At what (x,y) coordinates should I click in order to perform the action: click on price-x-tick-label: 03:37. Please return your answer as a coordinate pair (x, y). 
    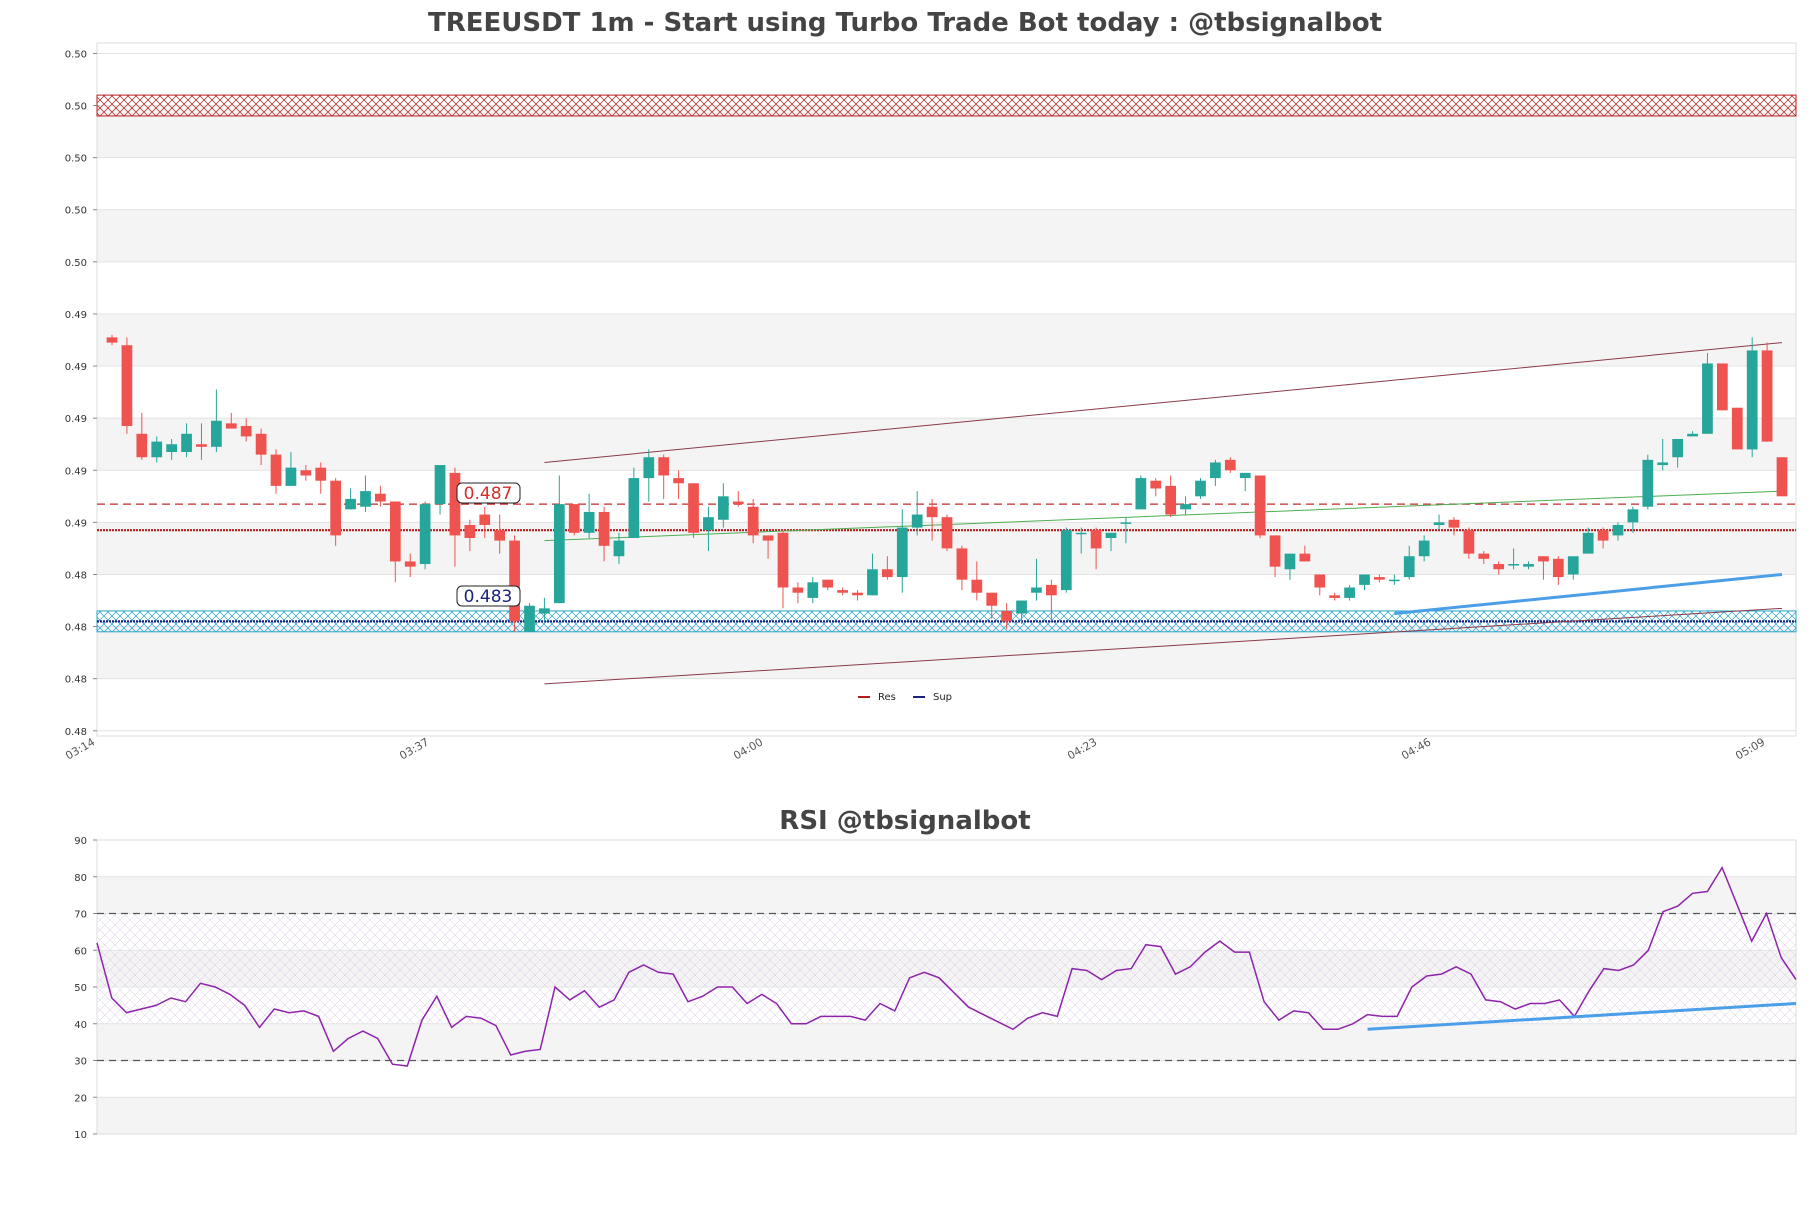
    Looking at the image, I should click on (414, 748).